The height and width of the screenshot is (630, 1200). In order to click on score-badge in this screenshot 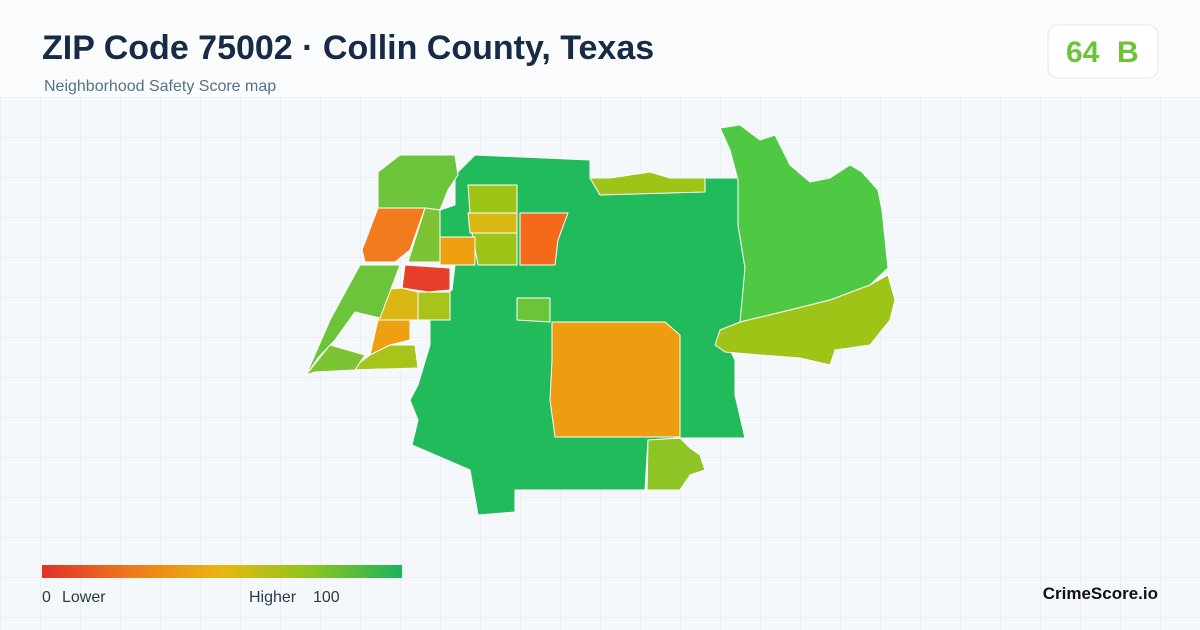, I will do `click(1103, 51)`.